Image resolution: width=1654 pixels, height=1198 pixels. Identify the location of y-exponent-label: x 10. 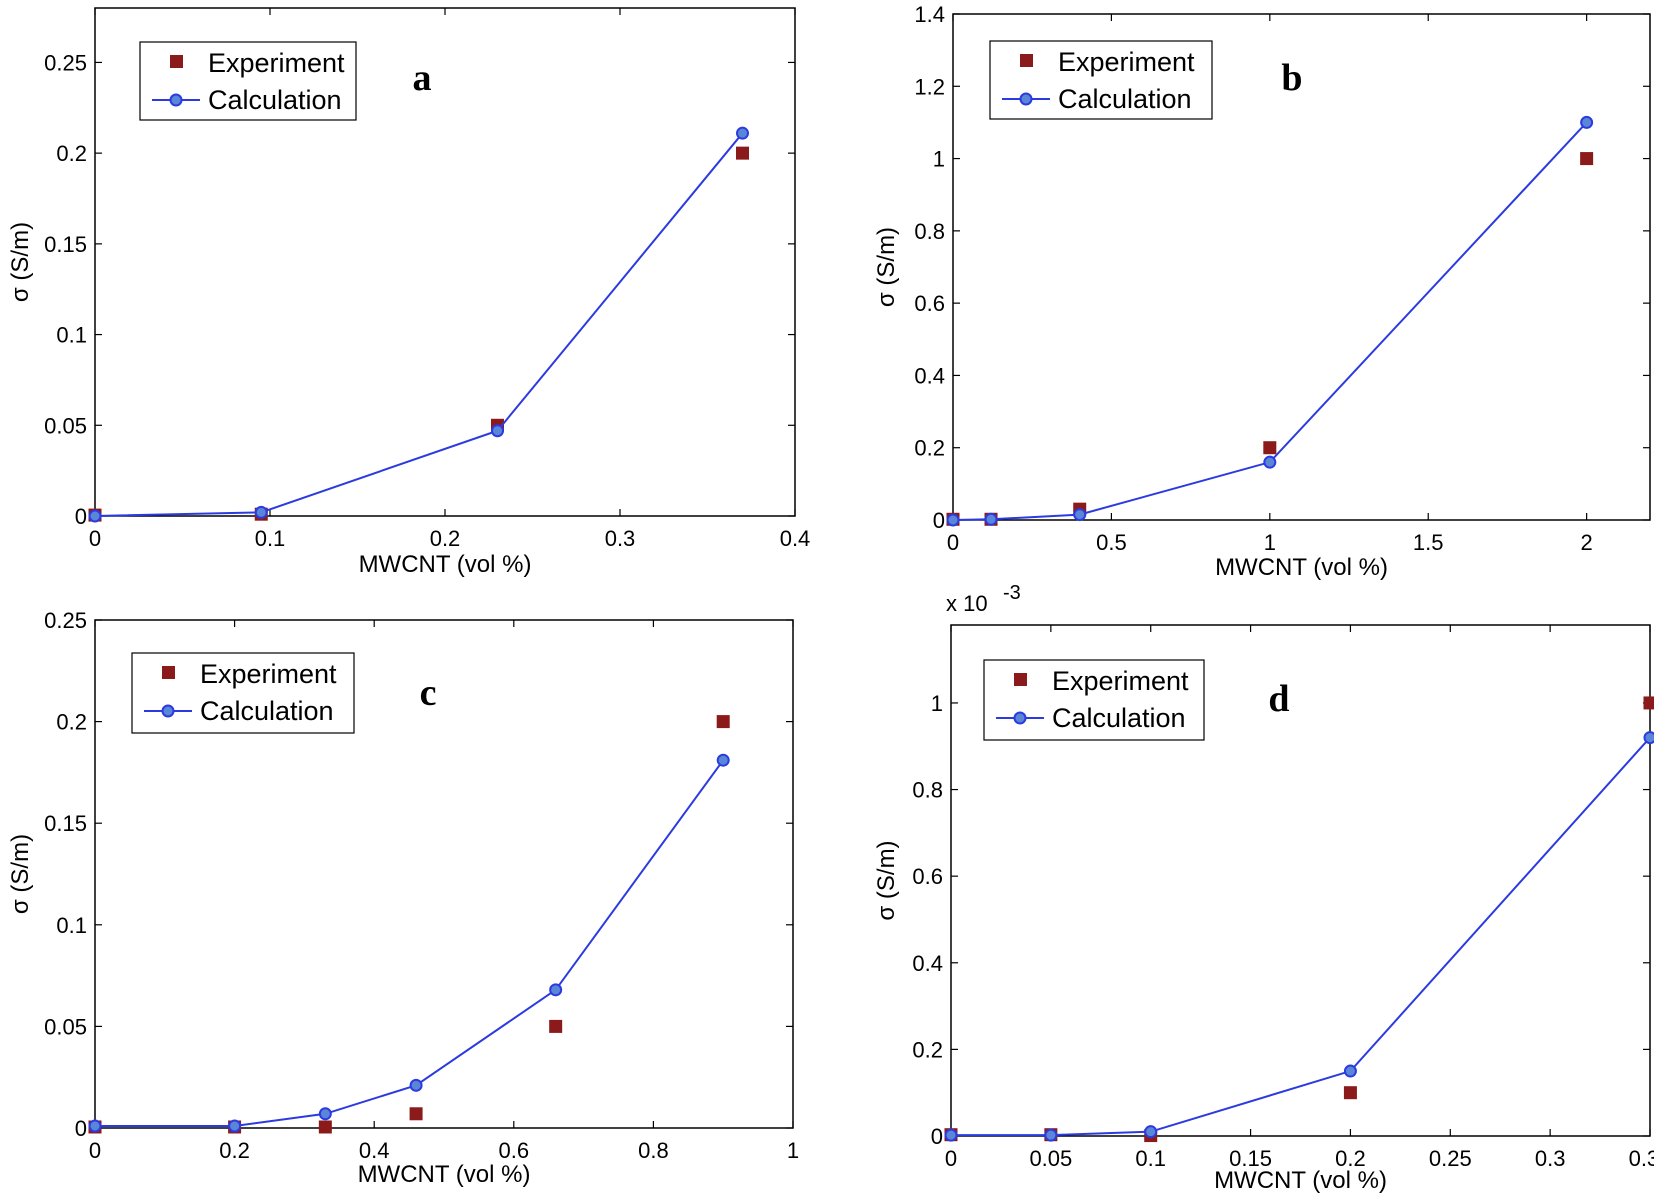
(967, 603).